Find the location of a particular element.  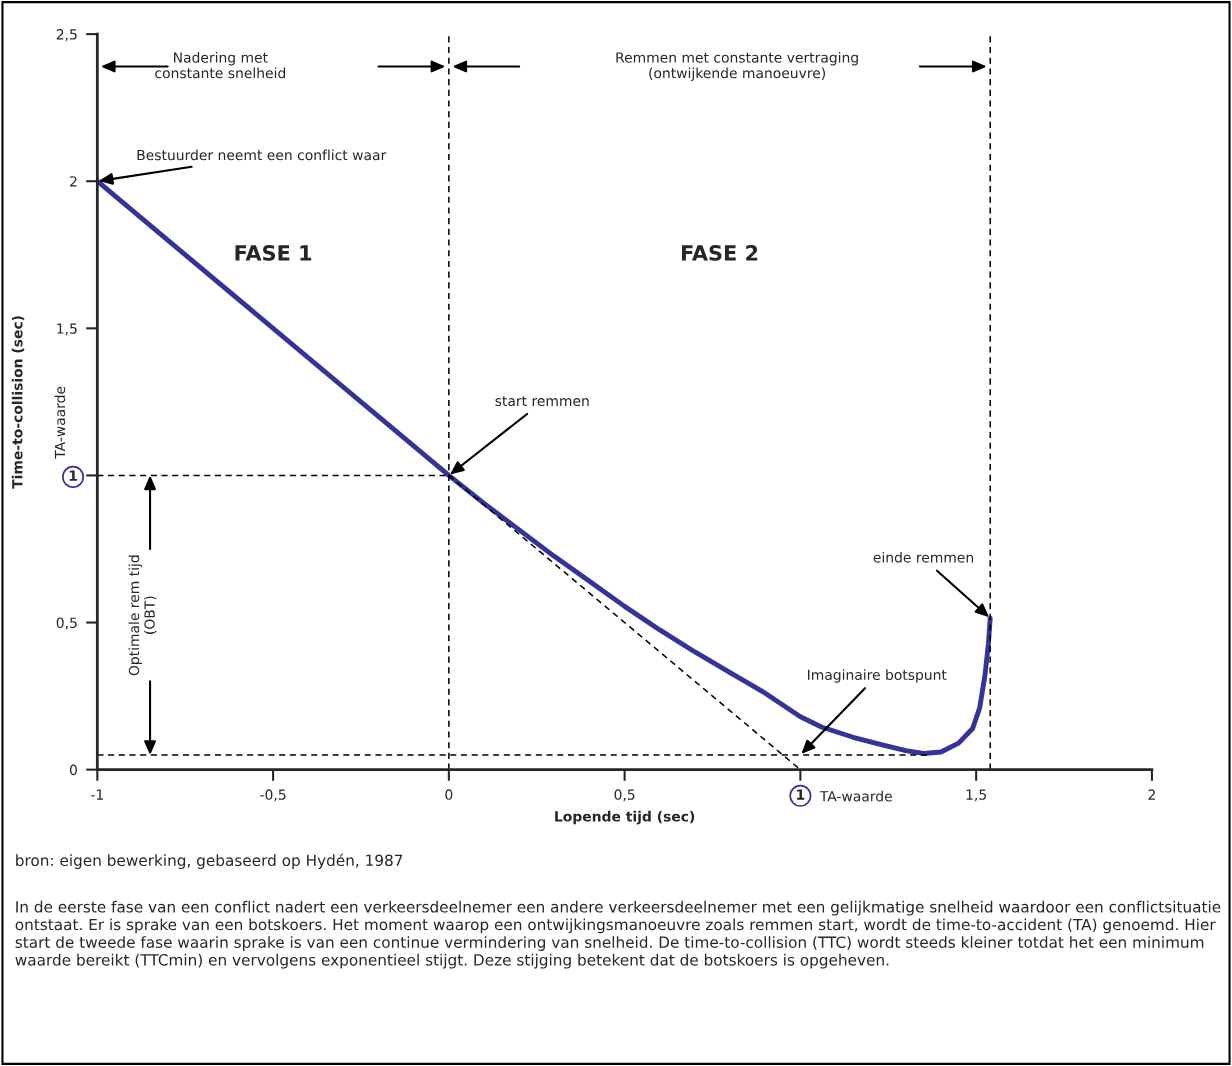

annotation: Imaginaire botspunt is located at coordinates (877, 676).